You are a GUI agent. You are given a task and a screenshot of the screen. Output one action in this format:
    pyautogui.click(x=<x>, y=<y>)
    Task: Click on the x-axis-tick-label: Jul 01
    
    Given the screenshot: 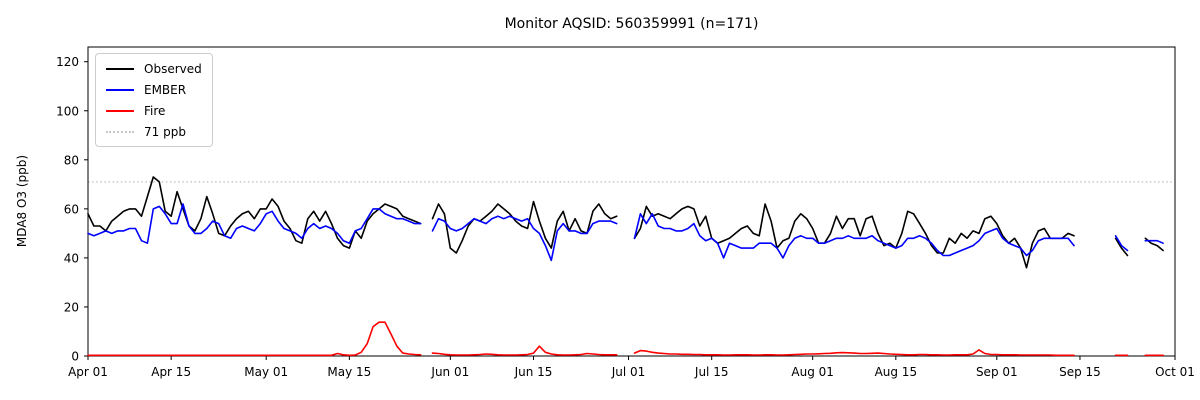 What is the action you would take?
    pyautogui.click(x=628, y=372)
    